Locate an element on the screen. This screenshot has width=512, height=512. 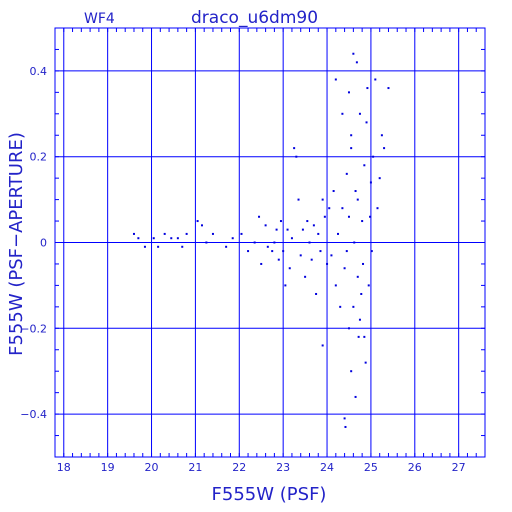
chart-title: draco_u6dm90 is located at coordinates (254, 18).